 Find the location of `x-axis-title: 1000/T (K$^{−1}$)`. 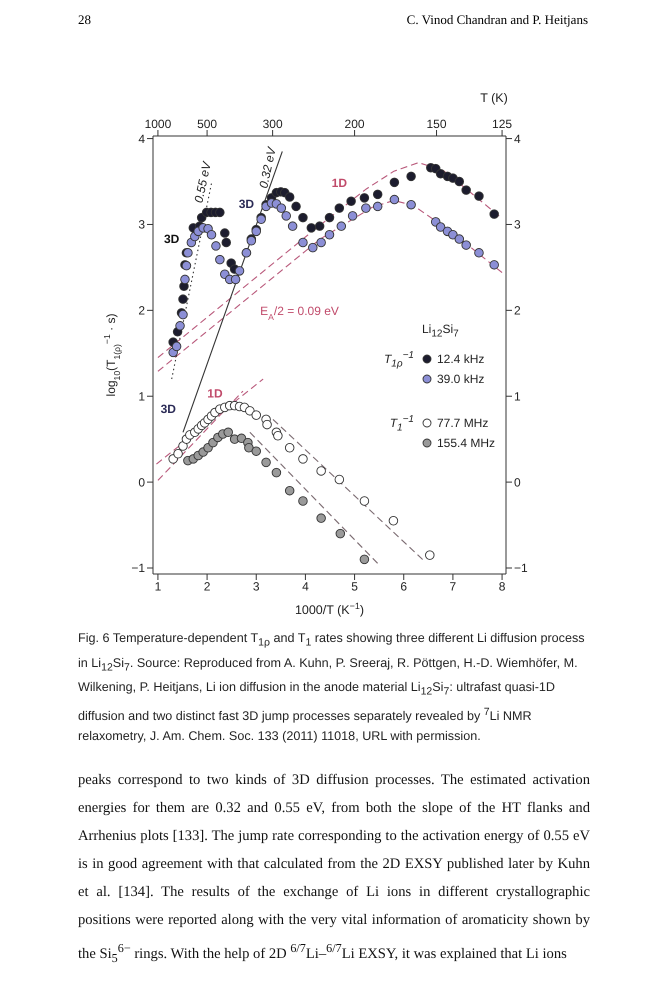

x-axis-title: 1000/T (K$^{−1}$) is located at coordinates (329, 609).